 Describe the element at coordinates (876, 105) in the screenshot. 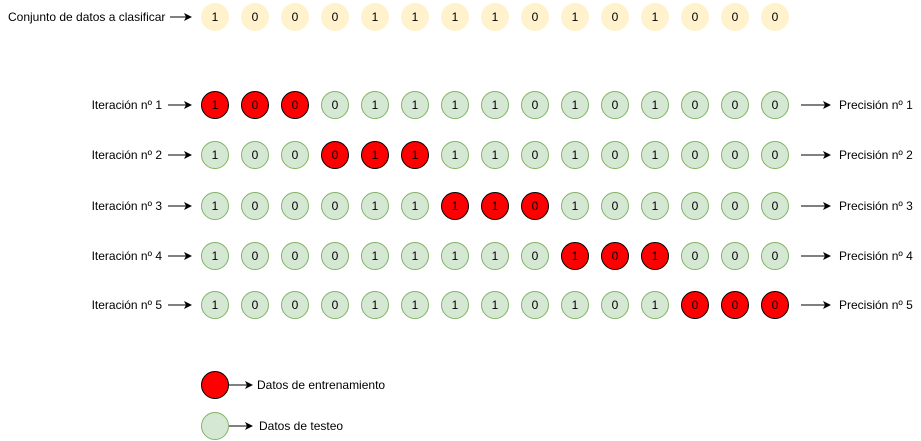

I see `precision-label: Precisión nº 1` at that location.